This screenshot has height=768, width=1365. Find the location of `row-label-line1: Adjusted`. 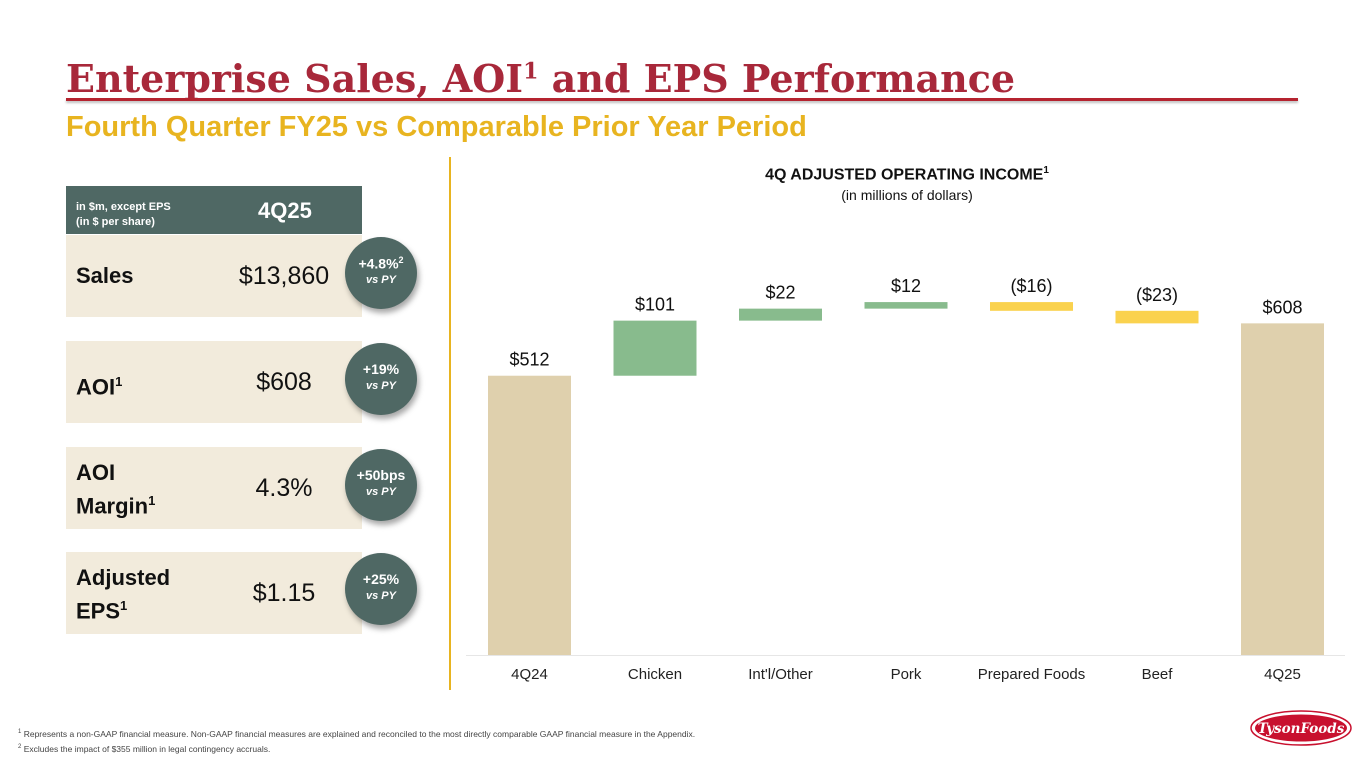

row-label-line1: Adjusted is located at coordinates (123, 577).